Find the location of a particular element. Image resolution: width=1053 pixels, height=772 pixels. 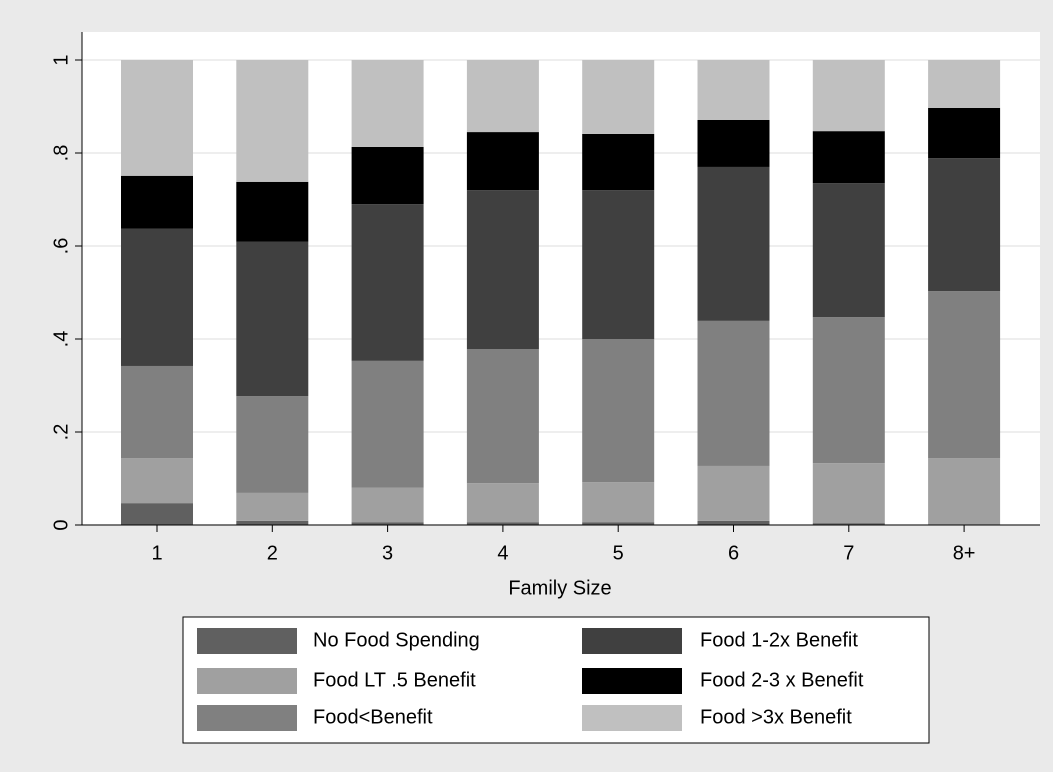

y-tick-label: 1 is located at coordinates (61, 59).